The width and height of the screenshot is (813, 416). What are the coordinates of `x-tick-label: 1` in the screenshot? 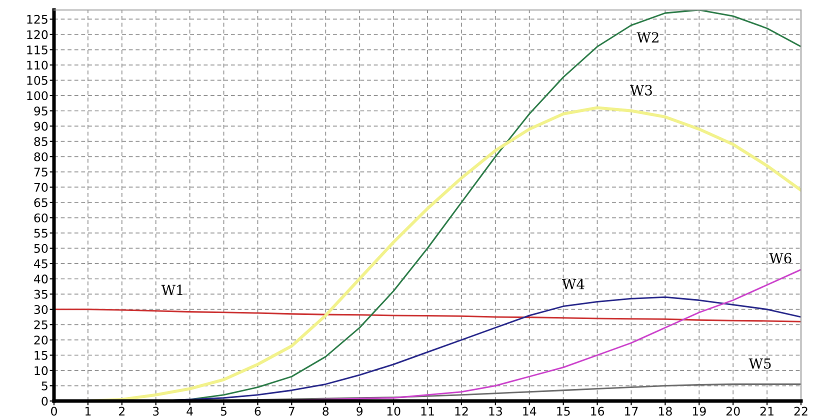 It's located at (88, 411).